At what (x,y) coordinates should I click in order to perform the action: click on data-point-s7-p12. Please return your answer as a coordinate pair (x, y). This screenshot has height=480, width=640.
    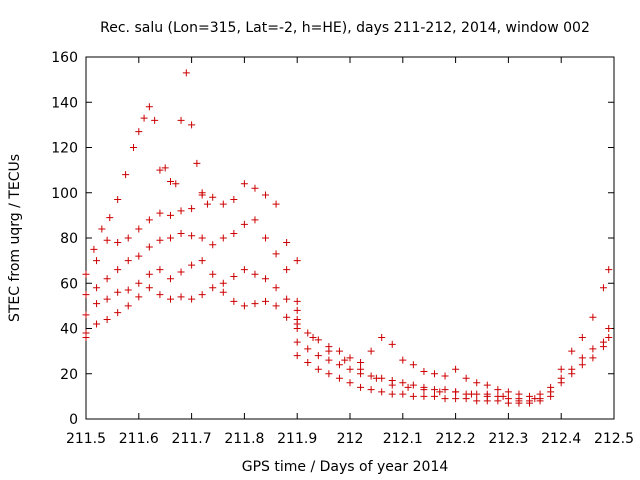
    Looking at the image, I should click on (424, 396).